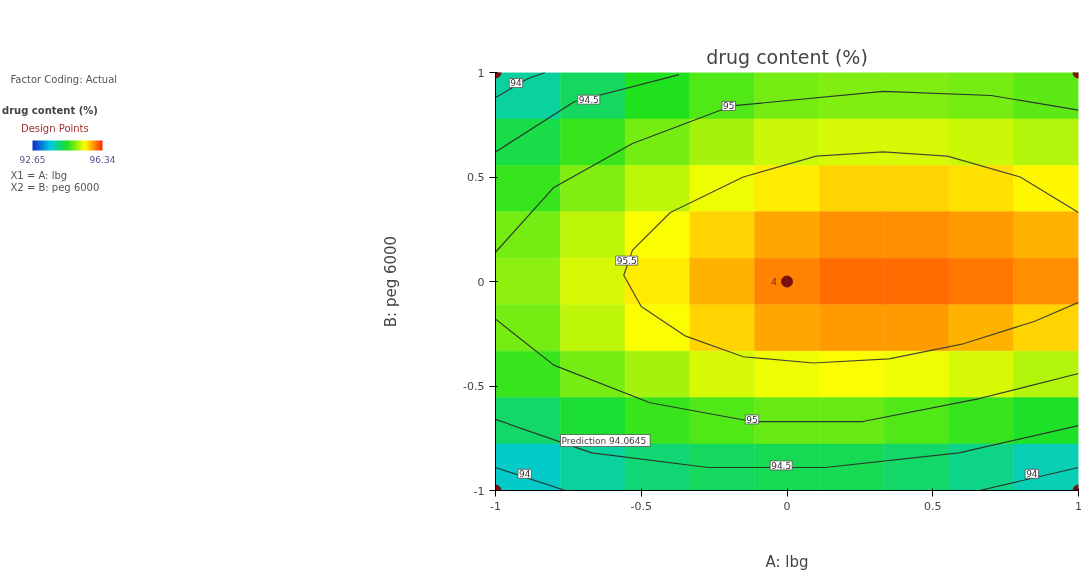  Describe the element at coordinates (787, 56) in the screenshot. I see `chart-title: drug content (%)` at that location.